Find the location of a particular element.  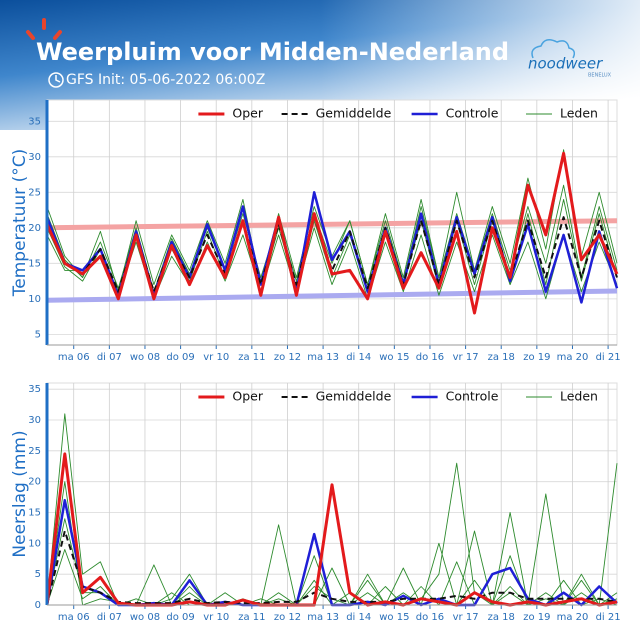

y-axis-label: Neerslag (mm) is located at coordinates (20, 493).